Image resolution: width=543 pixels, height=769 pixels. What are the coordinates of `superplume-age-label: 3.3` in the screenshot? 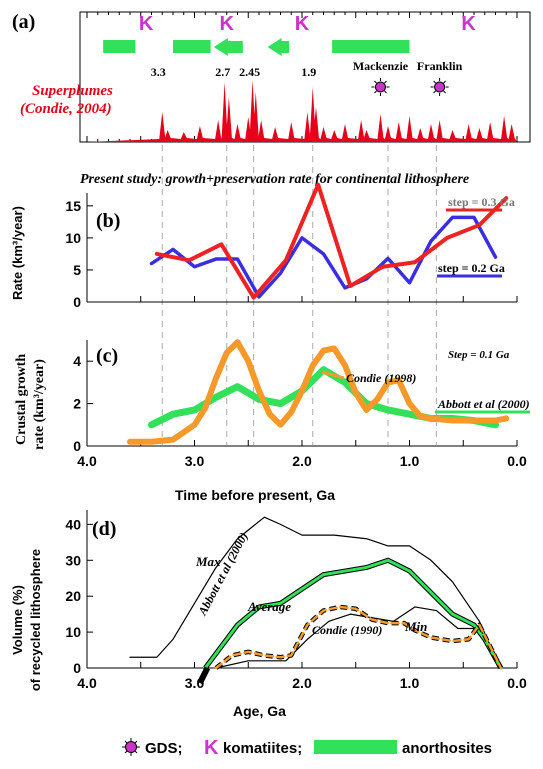 It's located at (158, 72).